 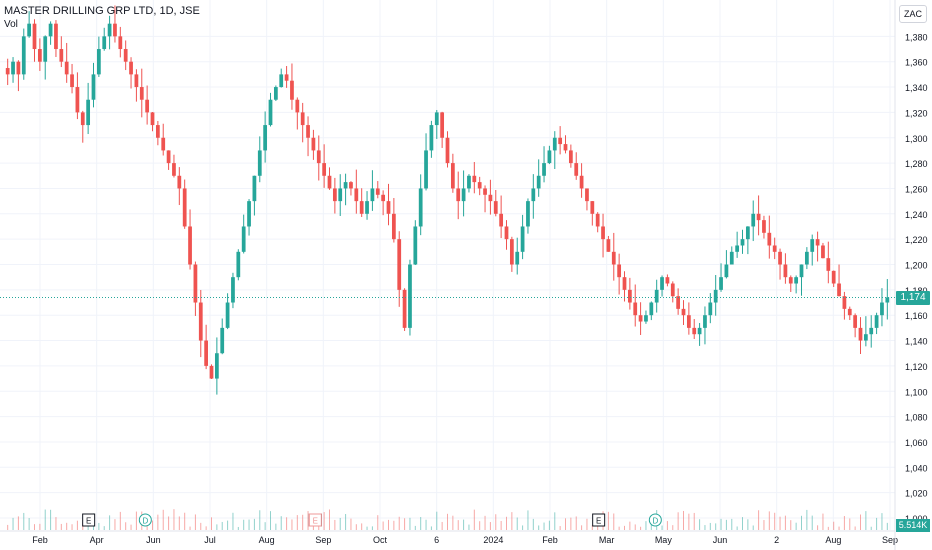 I want to click on svg-text: E, so click(x=598, y=521).